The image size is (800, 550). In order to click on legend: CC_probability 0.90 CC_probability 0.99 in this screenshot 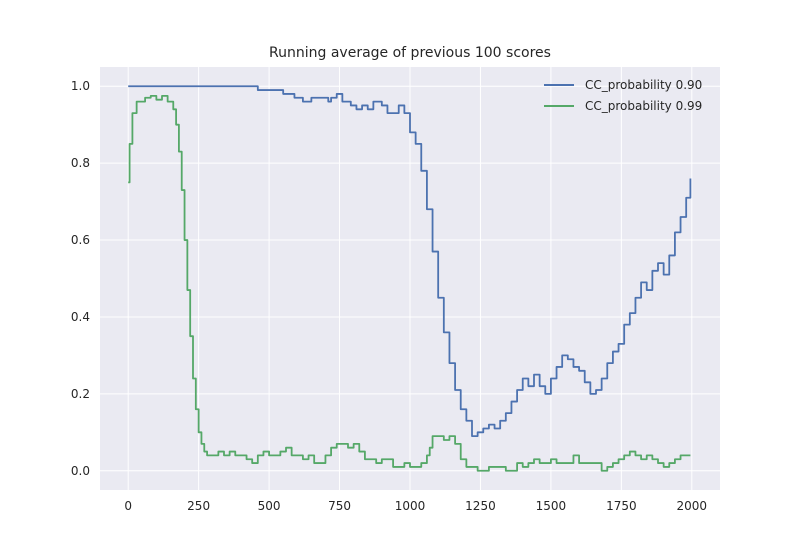, I will do `click(623, 95)`.